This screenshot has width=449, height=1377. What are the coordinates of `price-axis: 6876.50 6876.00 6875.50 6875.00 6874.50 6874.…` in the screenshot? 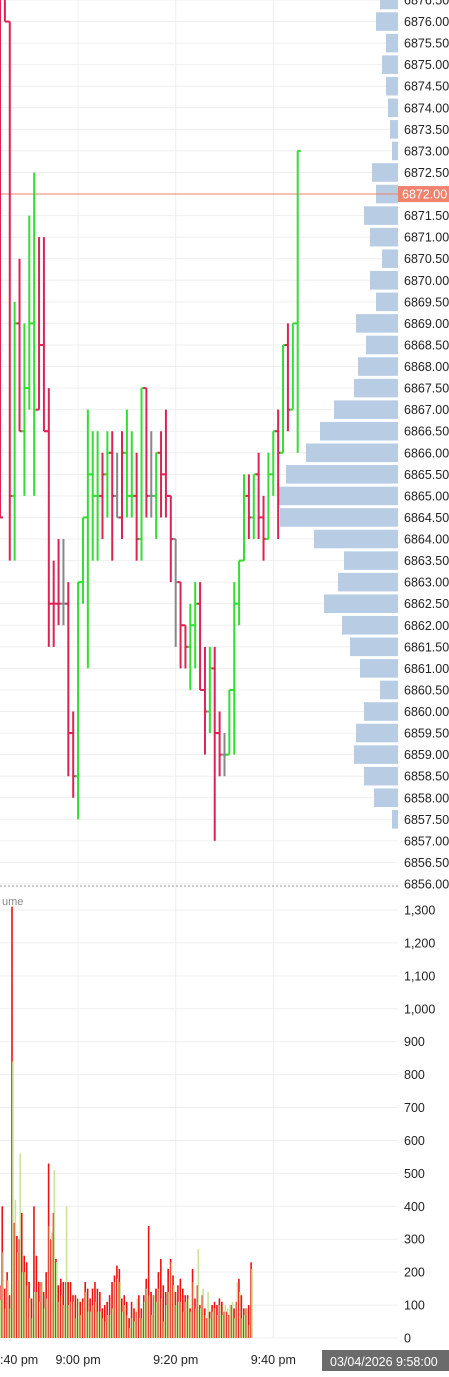 It's located at (426, 446).